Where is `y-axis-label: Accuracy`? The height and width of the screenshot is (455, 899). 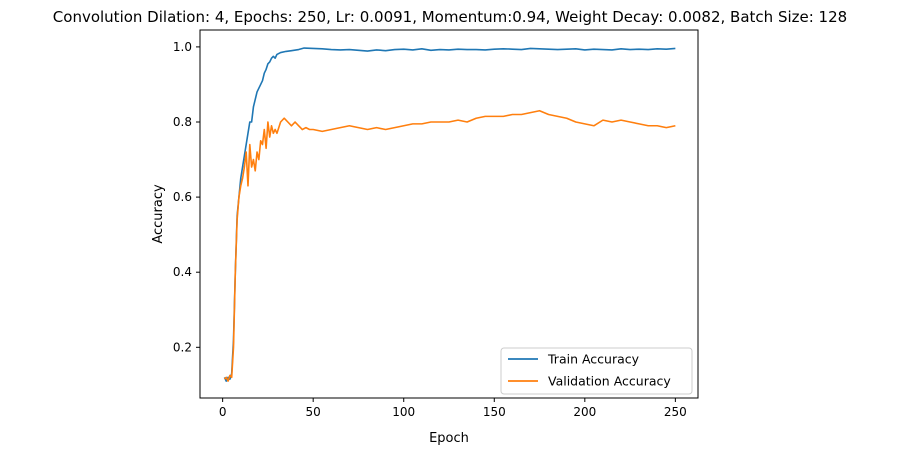
y-axis-label: Accuracy is located at coordinates (158, 214).